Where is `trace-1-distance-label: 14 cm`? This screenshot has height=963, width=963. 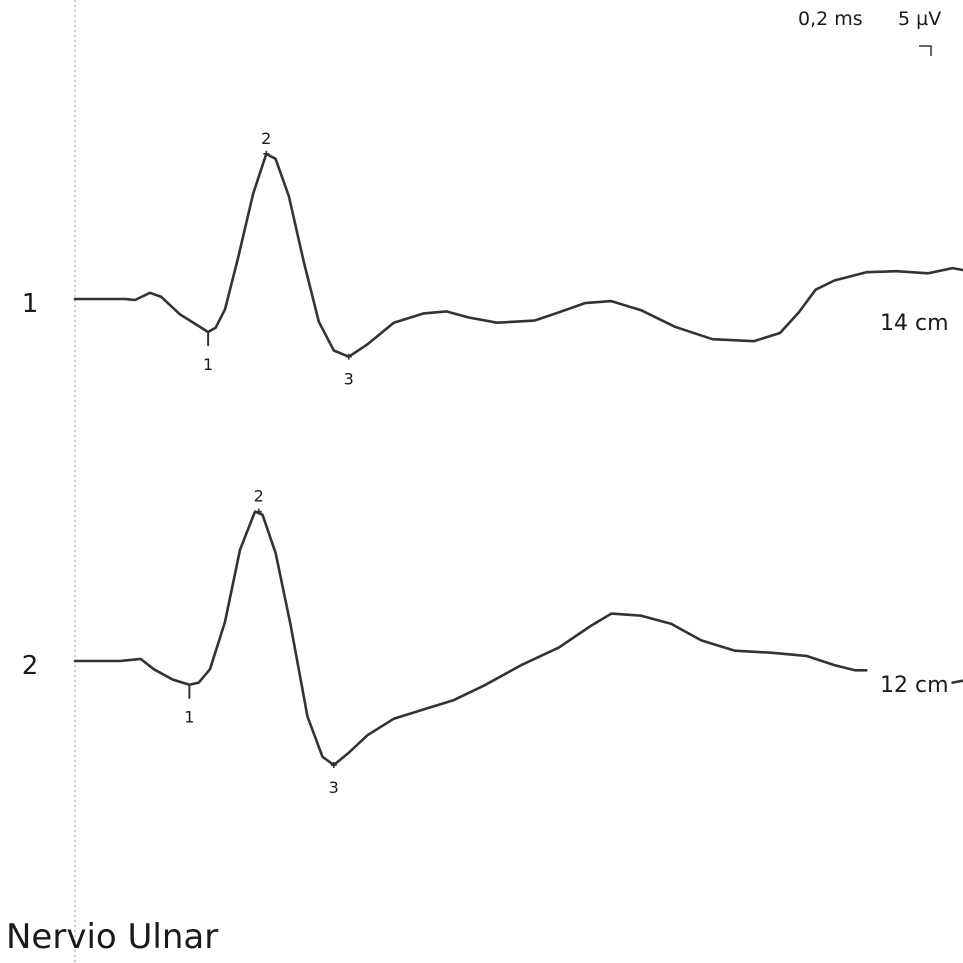 trace-1-distance-label: 14 cm is located at coordinates (914, 323).